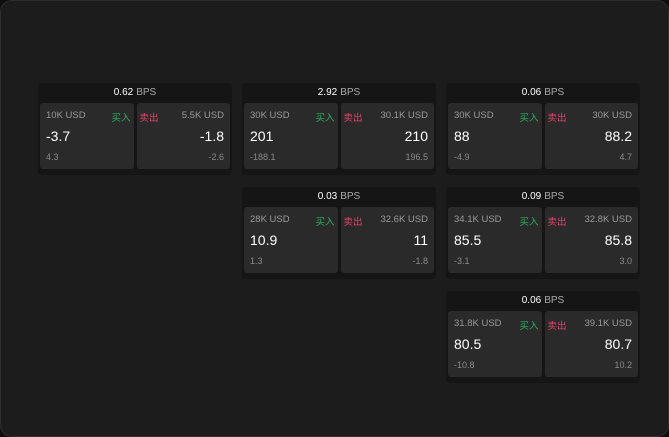 This screenshot has width=669, height=437. I want to click on buy-quantity: 28K USD, so click(270, 219).